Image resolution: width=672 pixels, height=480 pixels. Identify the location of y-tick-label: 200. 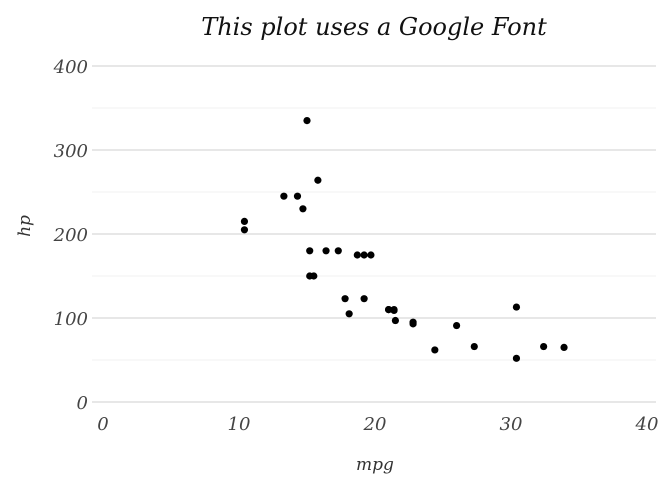
(70, 235).